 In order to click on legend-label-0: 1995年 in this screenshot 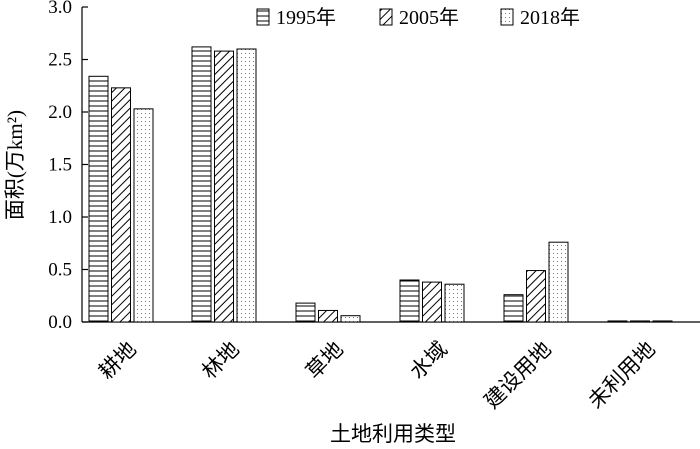, I will do `click(306, 17)`.